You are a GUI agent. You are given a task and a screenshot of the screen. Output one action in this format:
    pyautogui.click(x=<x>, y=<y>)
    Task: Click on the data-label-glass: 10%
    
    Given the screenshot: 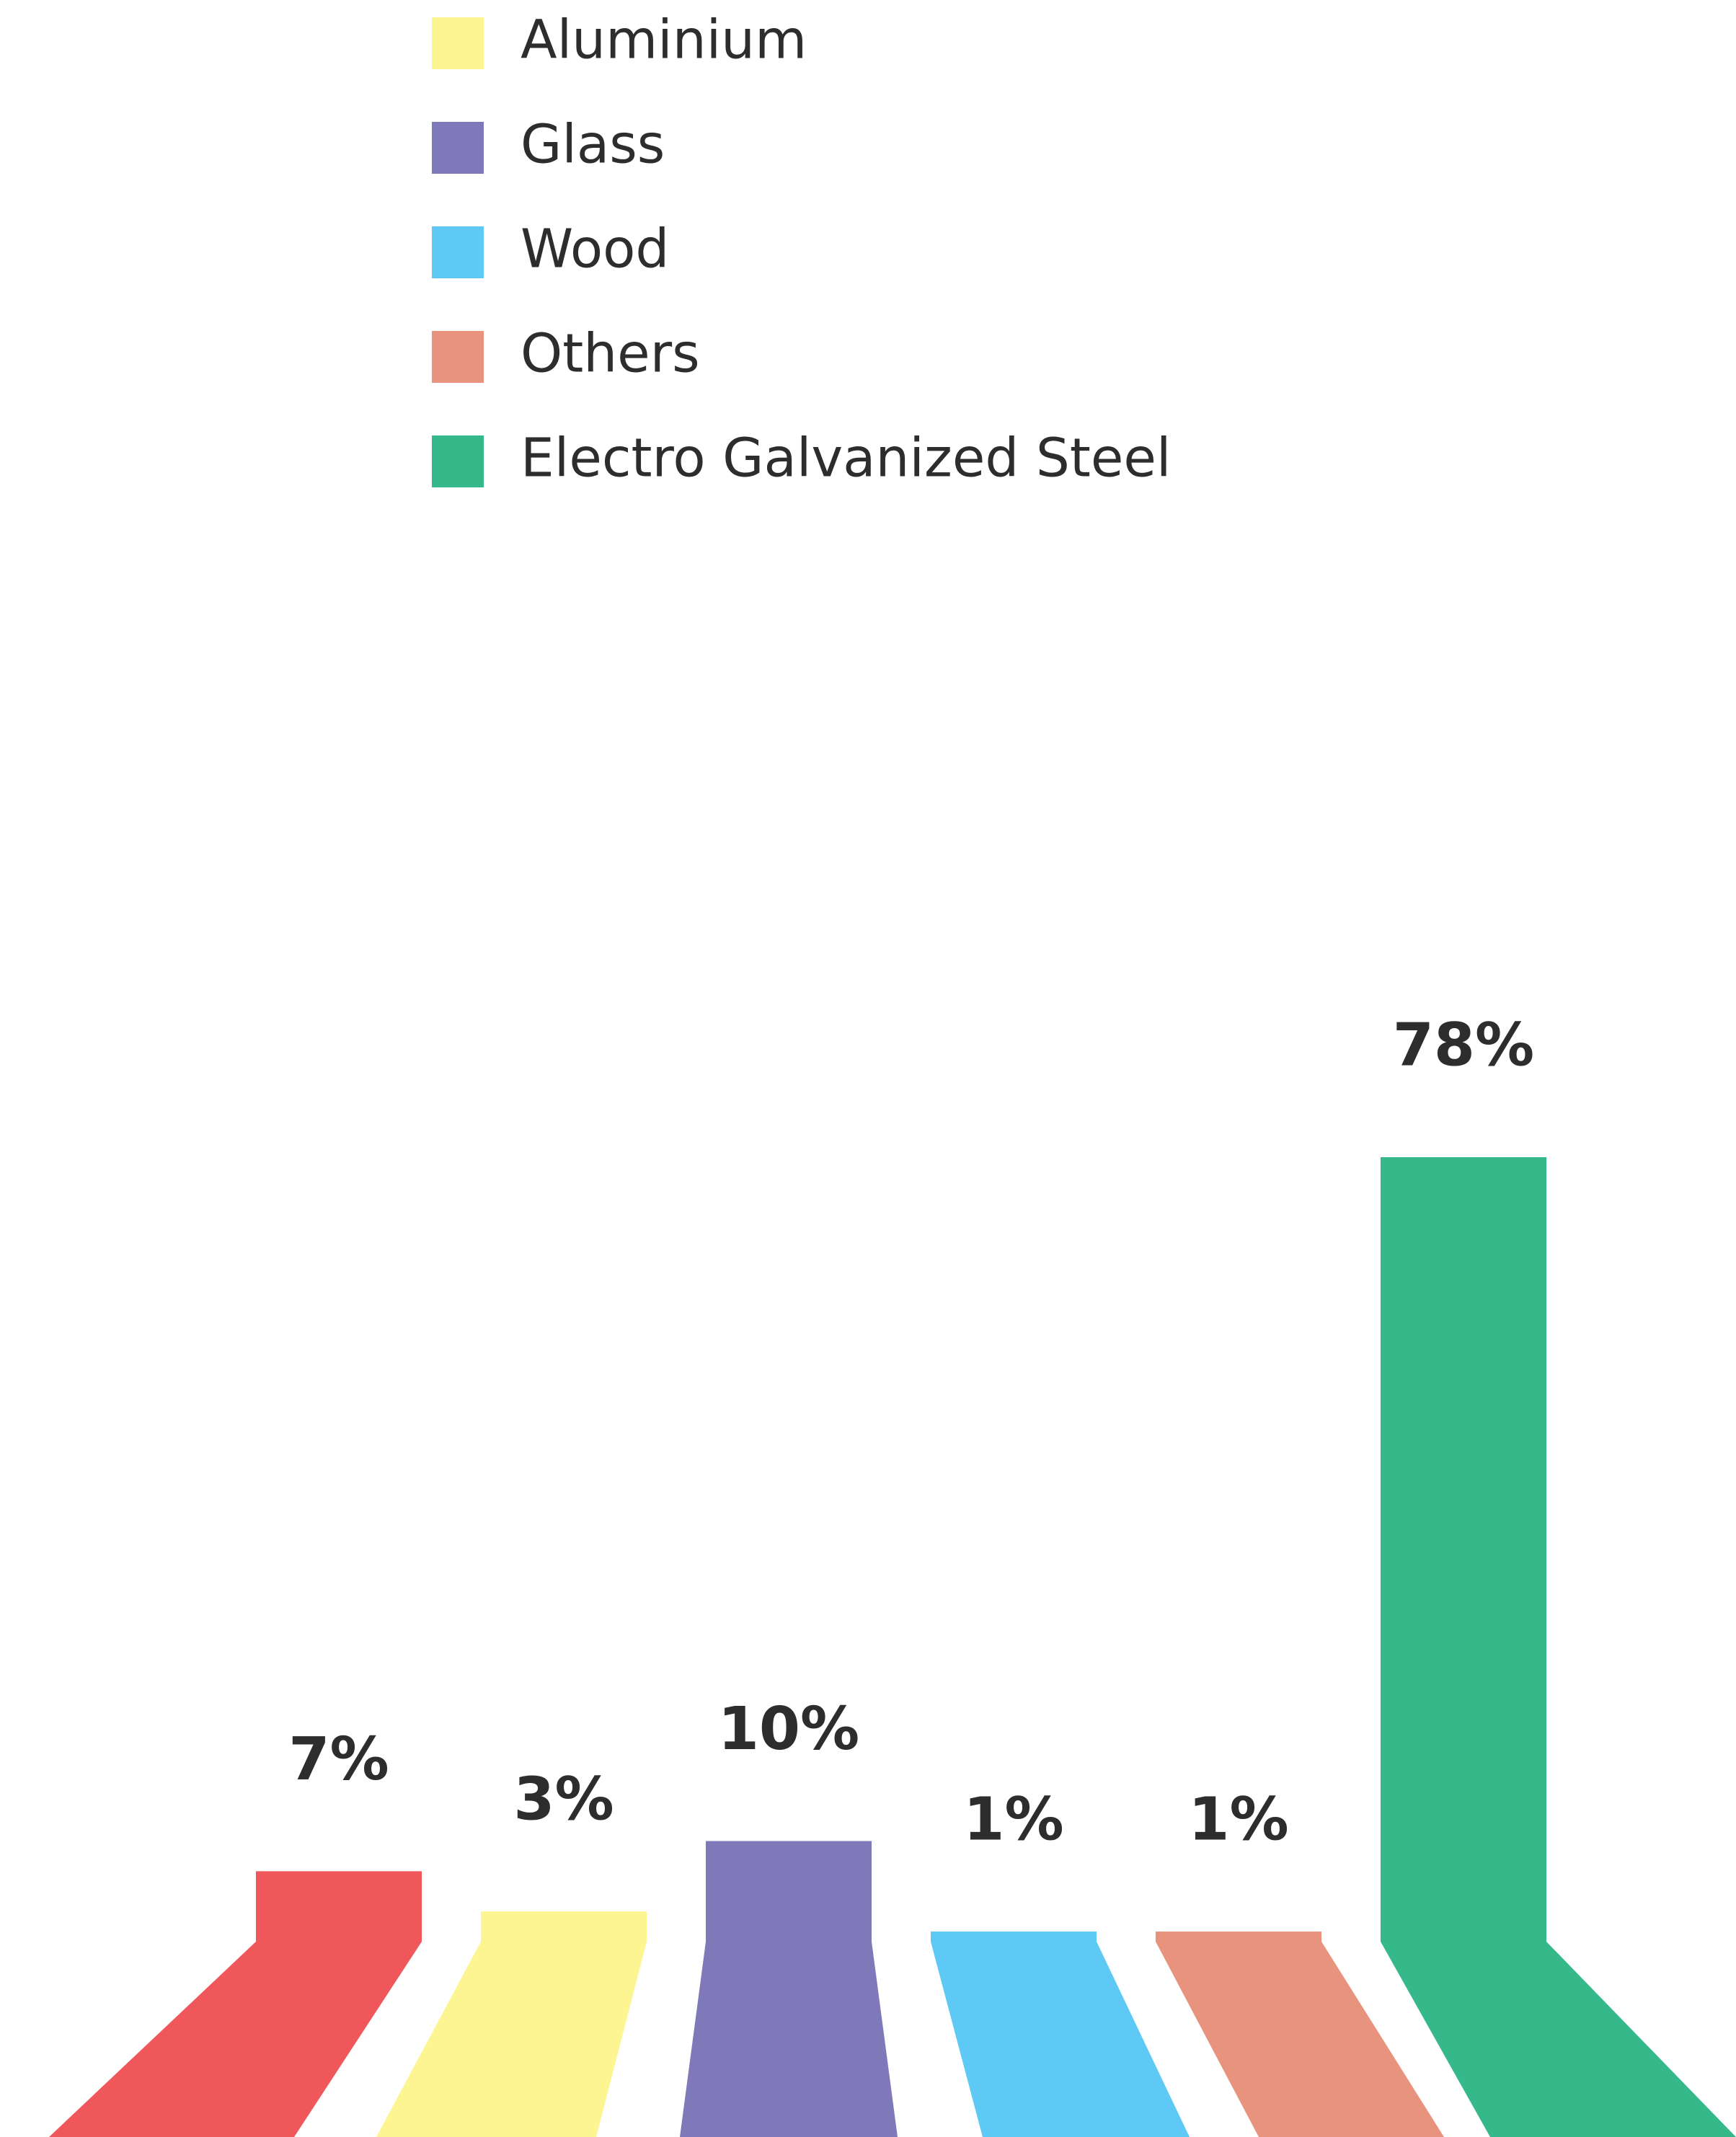 What is the action you would take?
    pyautogui.click(x=788, y=1729)
    